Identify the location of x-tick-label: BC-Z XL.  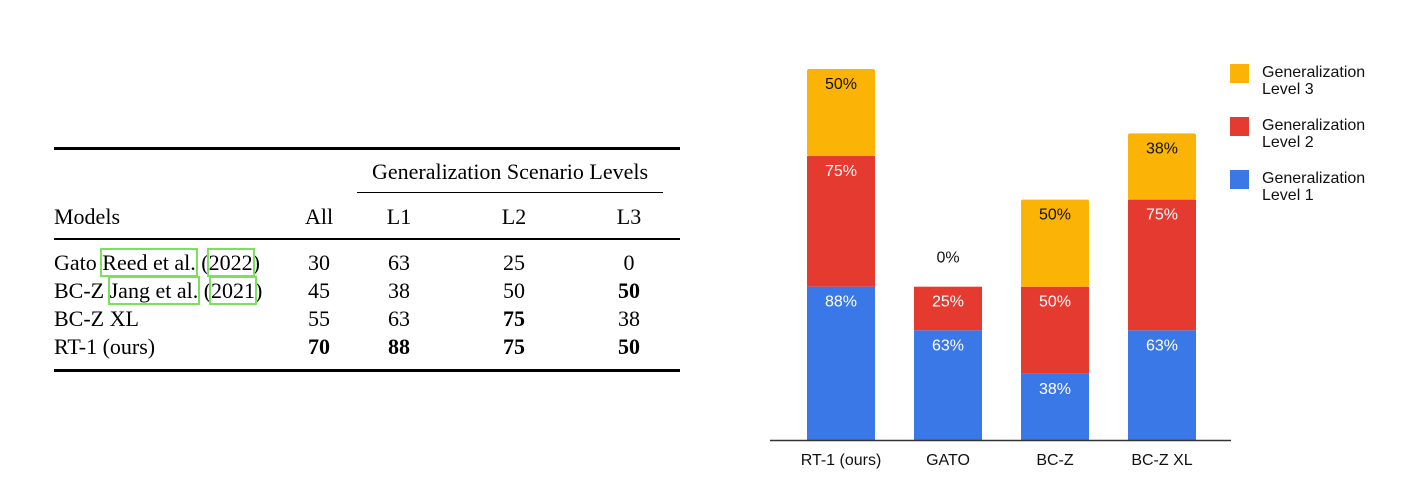
(1161, 460).